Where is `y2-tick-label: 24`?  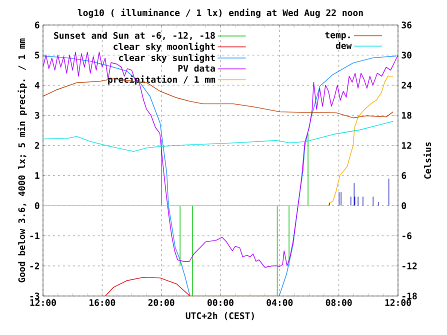 y2-tick-label: 24 is located at coordinates (407, 85).